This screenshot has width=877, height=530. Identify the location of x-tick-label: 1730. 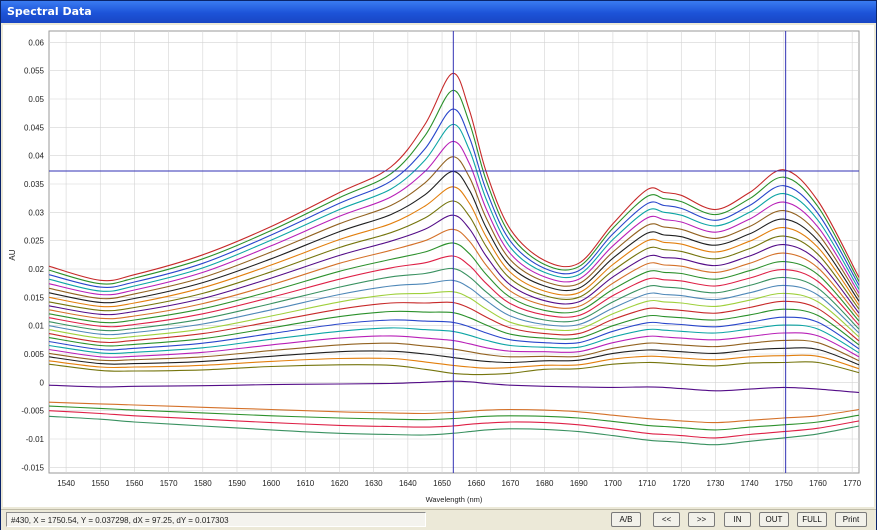
(716, 483).